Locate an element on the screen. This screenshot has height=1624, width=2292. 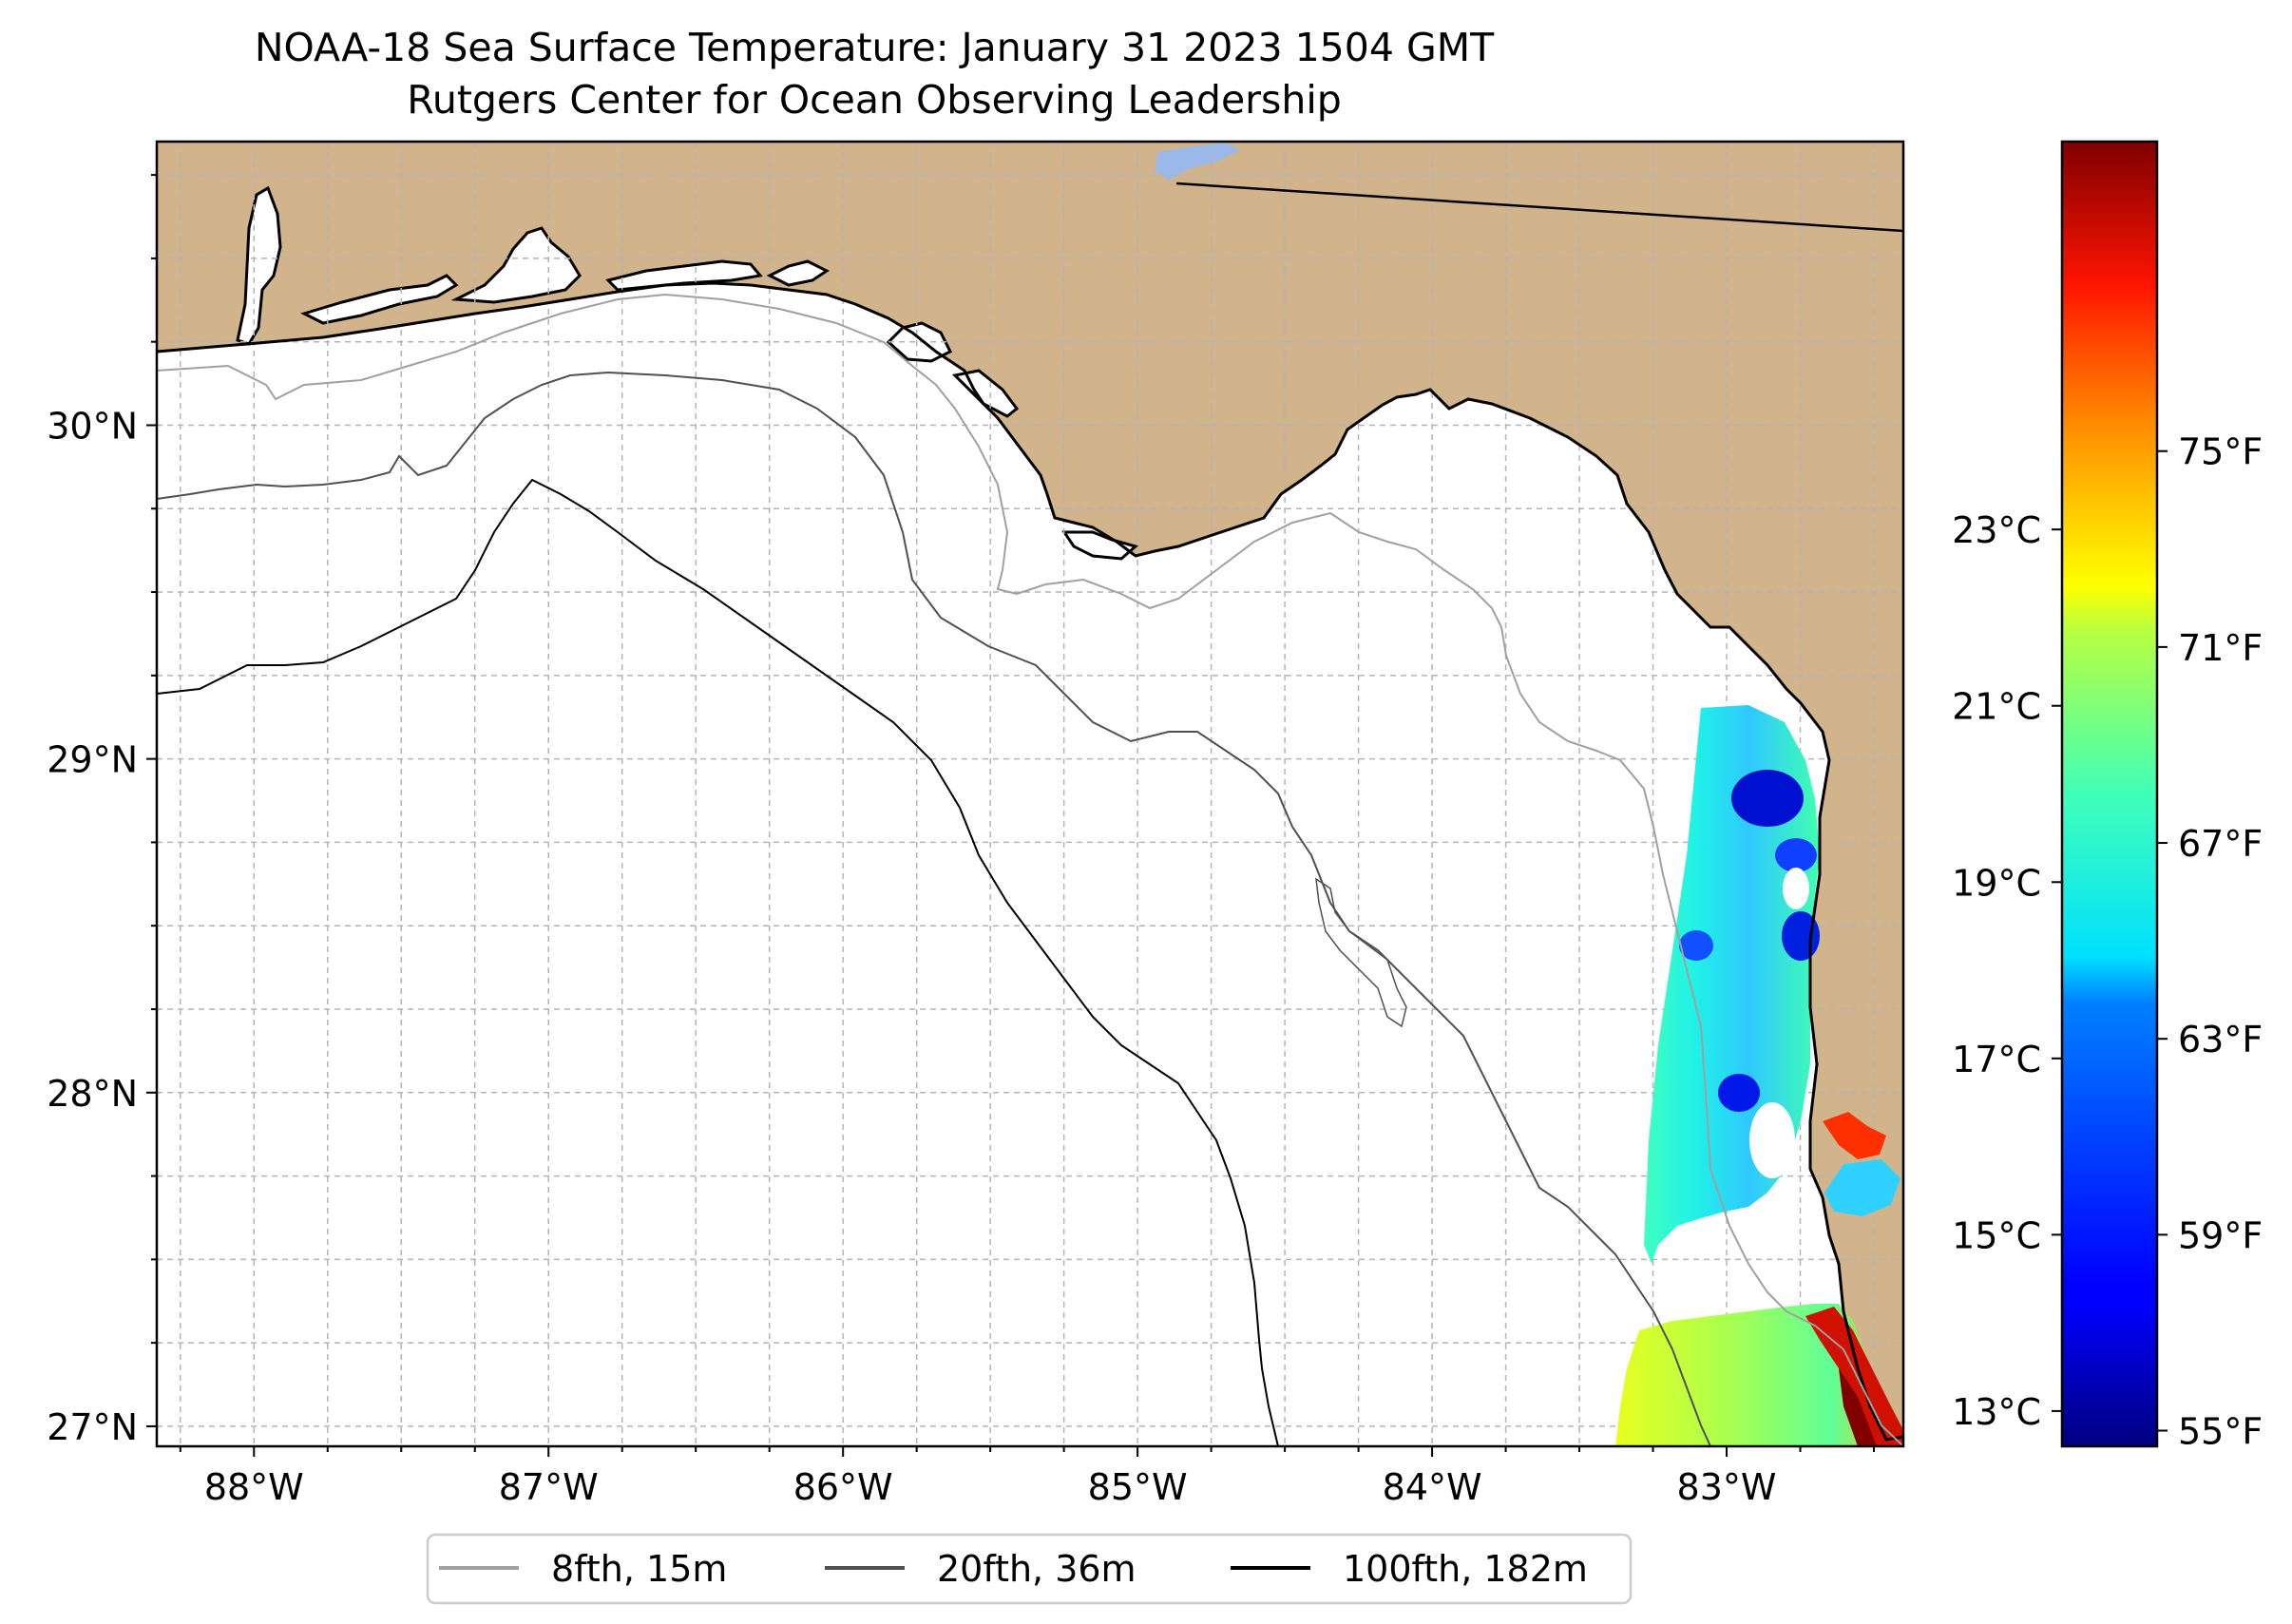
legend: 8fth, 15m 20fth, 36m 100fth, 182m is located at coordinates (1029, 1569).